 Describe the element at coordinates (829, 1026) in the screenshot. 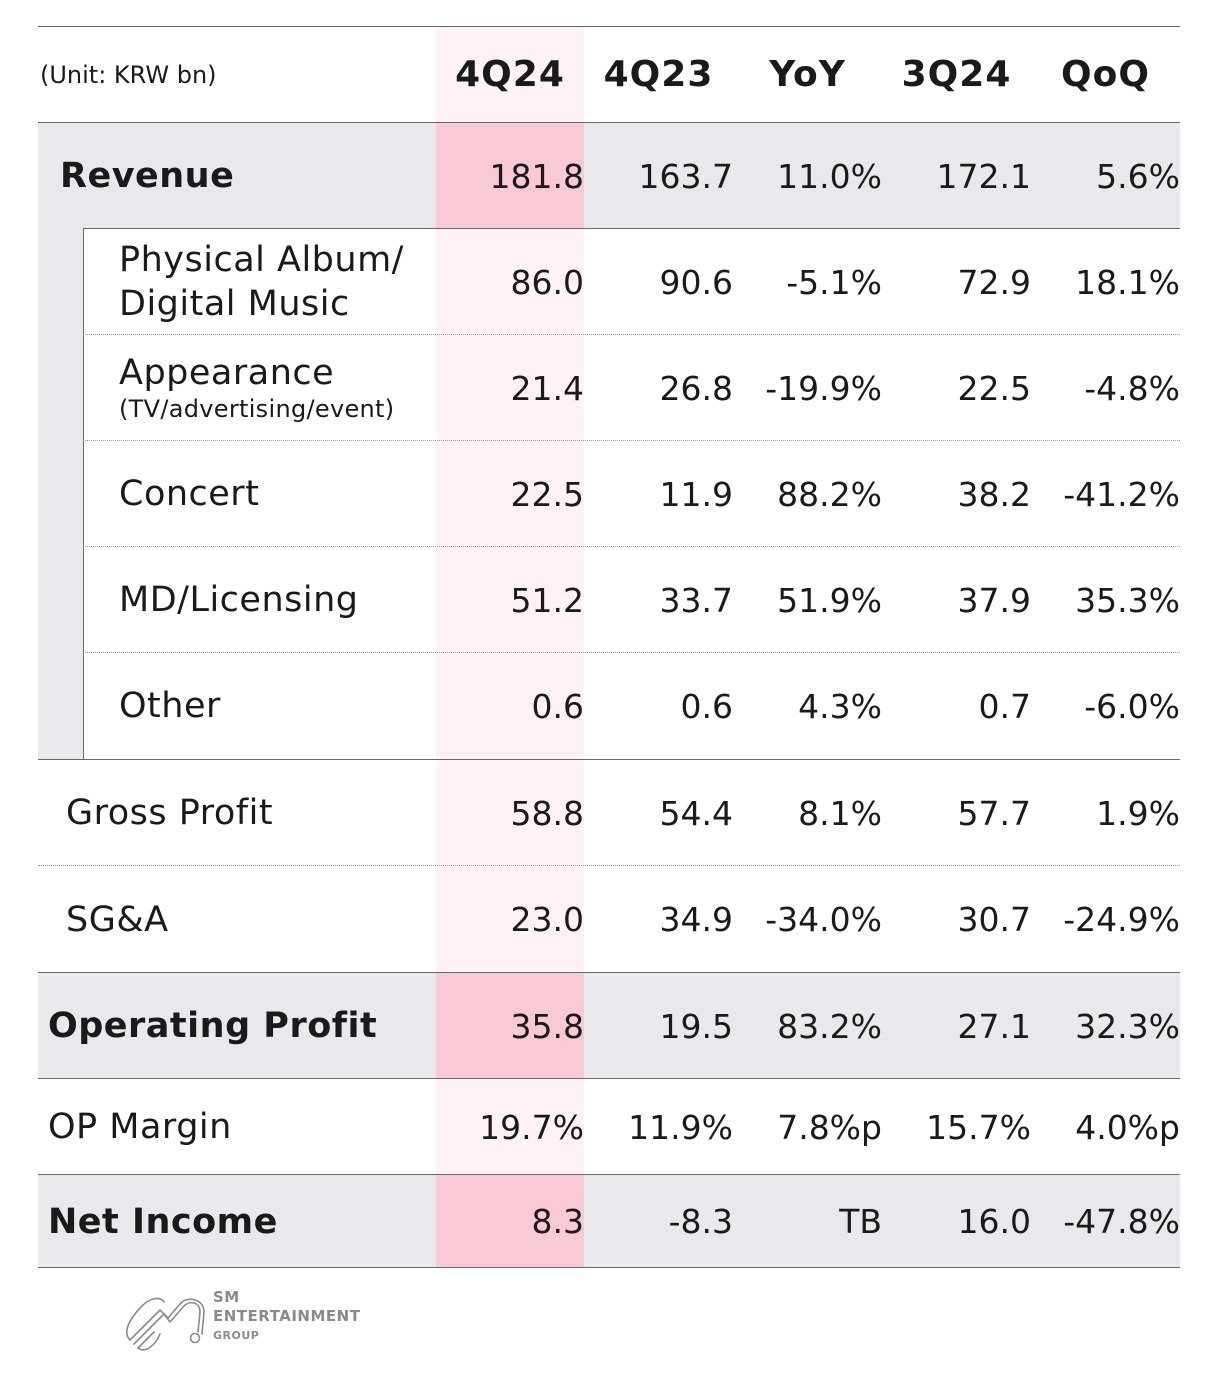

I see `cell-yoy: 83.2%` at that location.